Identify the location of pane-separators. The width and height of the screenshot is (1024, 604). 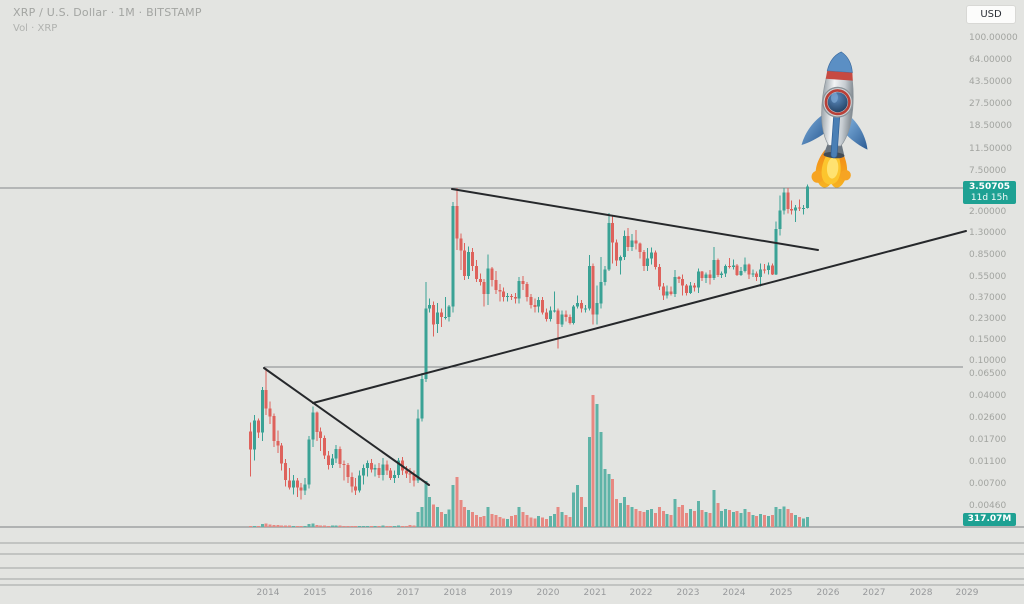
(512, 556).